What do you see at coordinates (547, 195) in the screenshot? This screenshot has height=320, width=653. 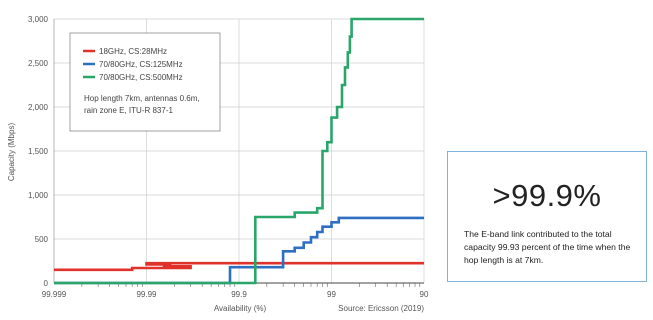 I see `callout-headline: >99.9%` at bounding box center [547, 195].